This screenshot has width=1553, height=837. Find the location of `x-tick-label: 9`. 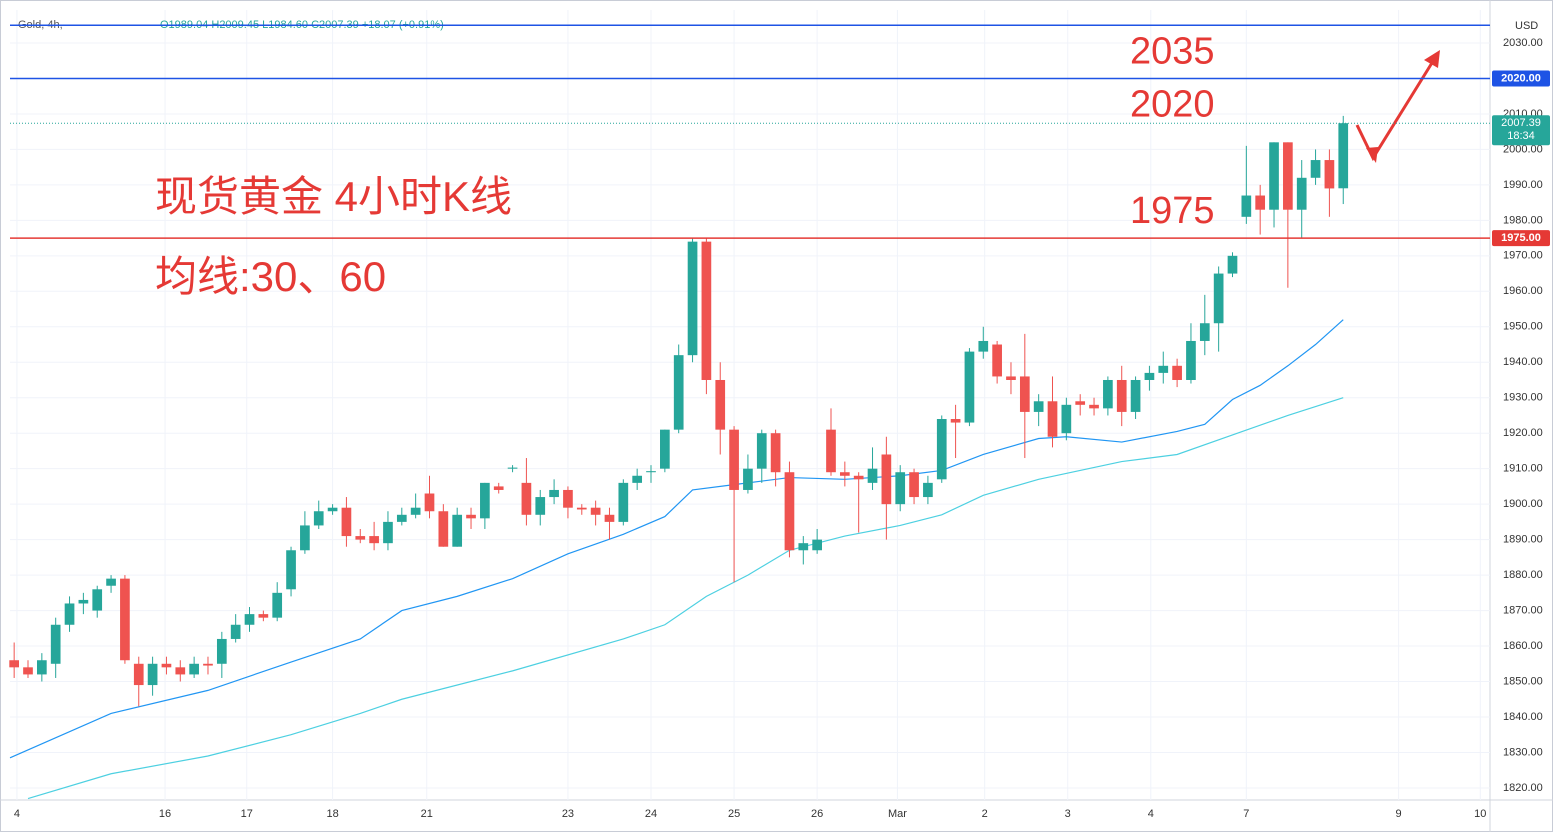

x-tick-label: 9 is located at coordinates (1399, 814).